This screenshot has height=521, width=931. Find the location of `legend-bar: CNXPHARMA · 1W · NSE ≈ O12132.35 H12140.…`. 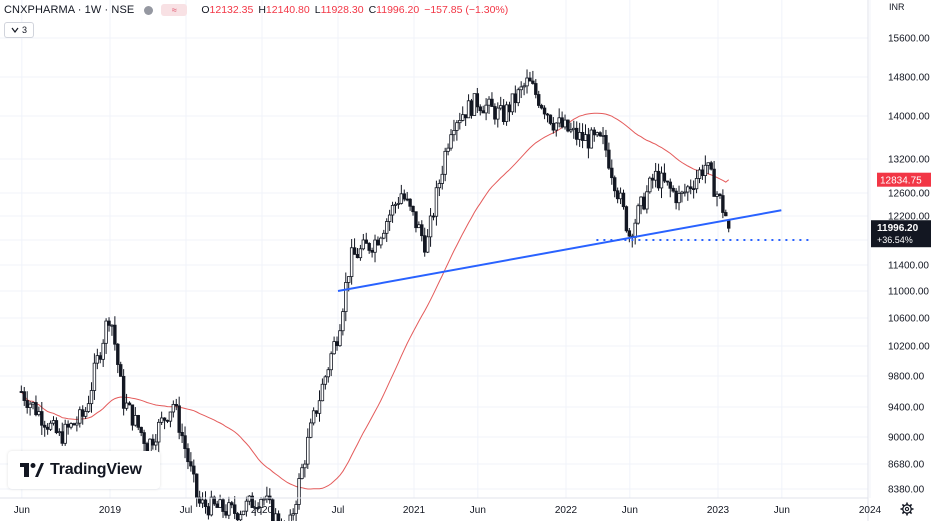

legend-bar: CNXPHARMA · 1W · NSE ≈ O12132.35 H12140.… is located at coordinates (256, 10).